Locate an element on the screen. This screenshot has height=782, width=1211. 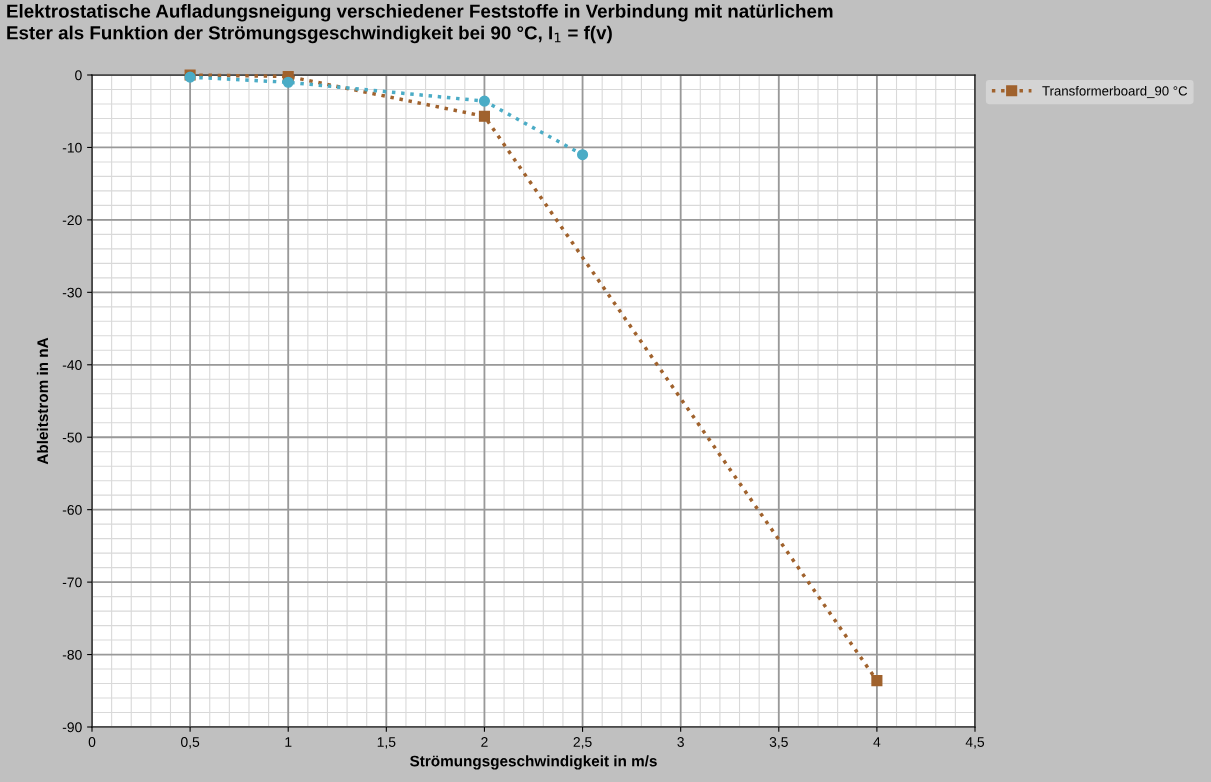
y-tick-label: -20 is located at coordinates (72, 220).